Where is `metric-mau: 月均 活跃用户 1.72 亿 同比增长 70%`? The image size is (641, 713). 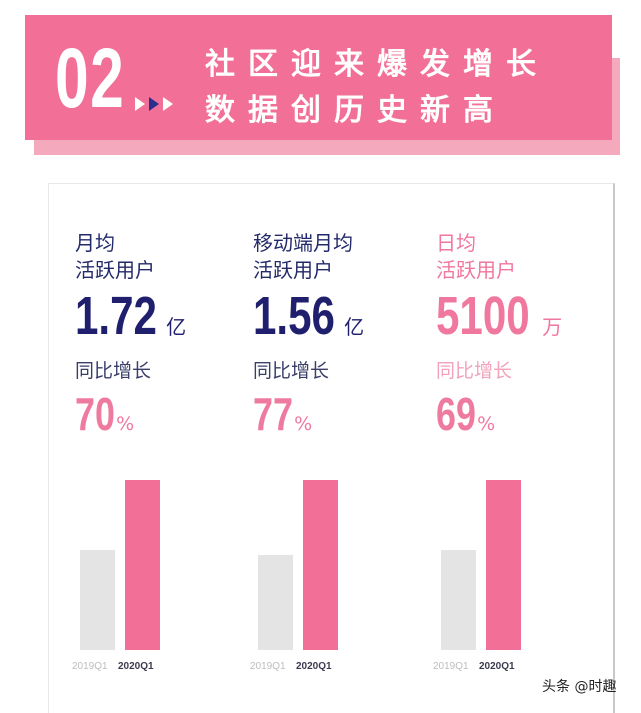
metric-mau: 月均 活跃用户 1.72 亿 同比增长 70% is located at coordinates (130, 333).